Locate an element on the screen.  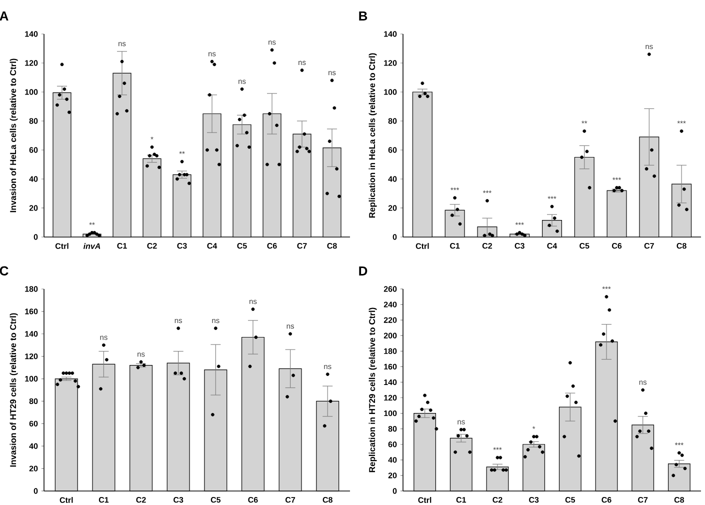
y-tick-label: 220 is located at coordinates (390, 320).